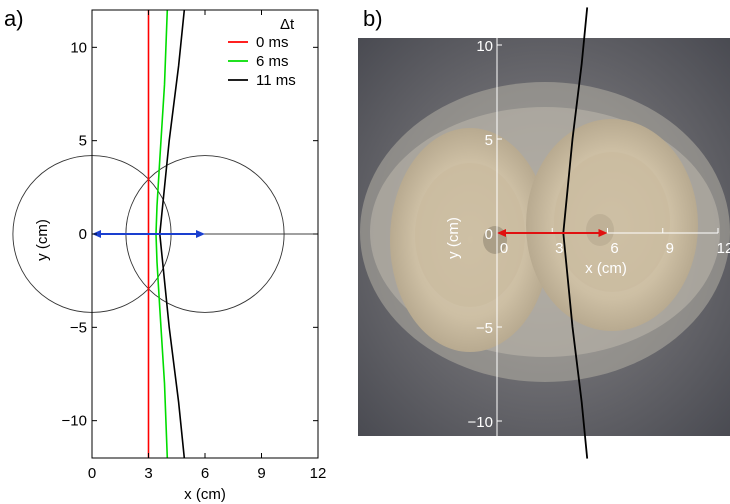  What do you see at coordinates (670, 248) in the screenshot?
I see `photo-x-tick-label: 9` at bounding box center [670, 248].